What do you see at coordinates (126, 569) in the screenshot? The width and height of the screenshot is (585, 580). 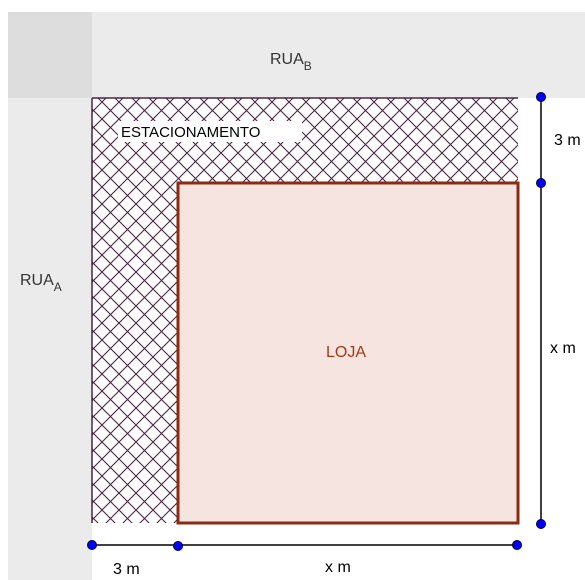 I see `dimension-label-bottom-left: 3 m` at bounding box center [126, 569].